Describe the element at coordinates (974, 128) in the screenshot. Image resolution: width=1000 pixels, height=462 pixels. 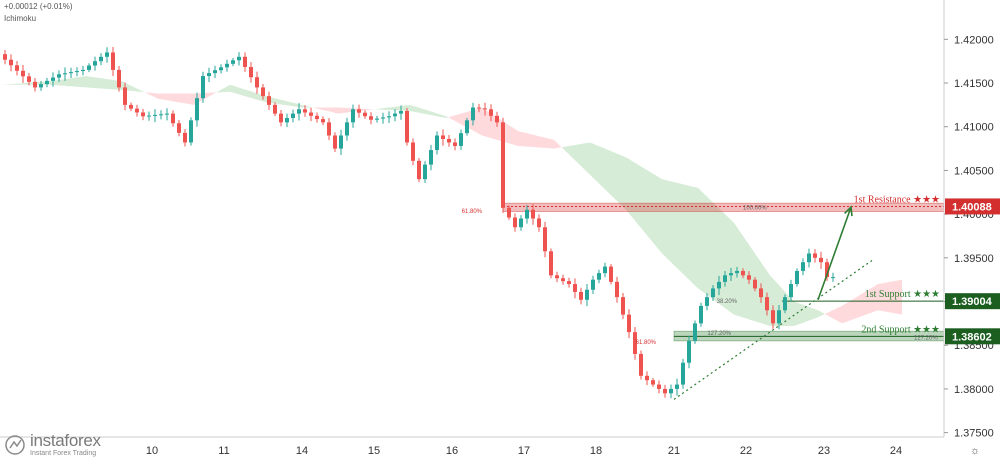
I see `y-tick-label: 1.41000` at that location.